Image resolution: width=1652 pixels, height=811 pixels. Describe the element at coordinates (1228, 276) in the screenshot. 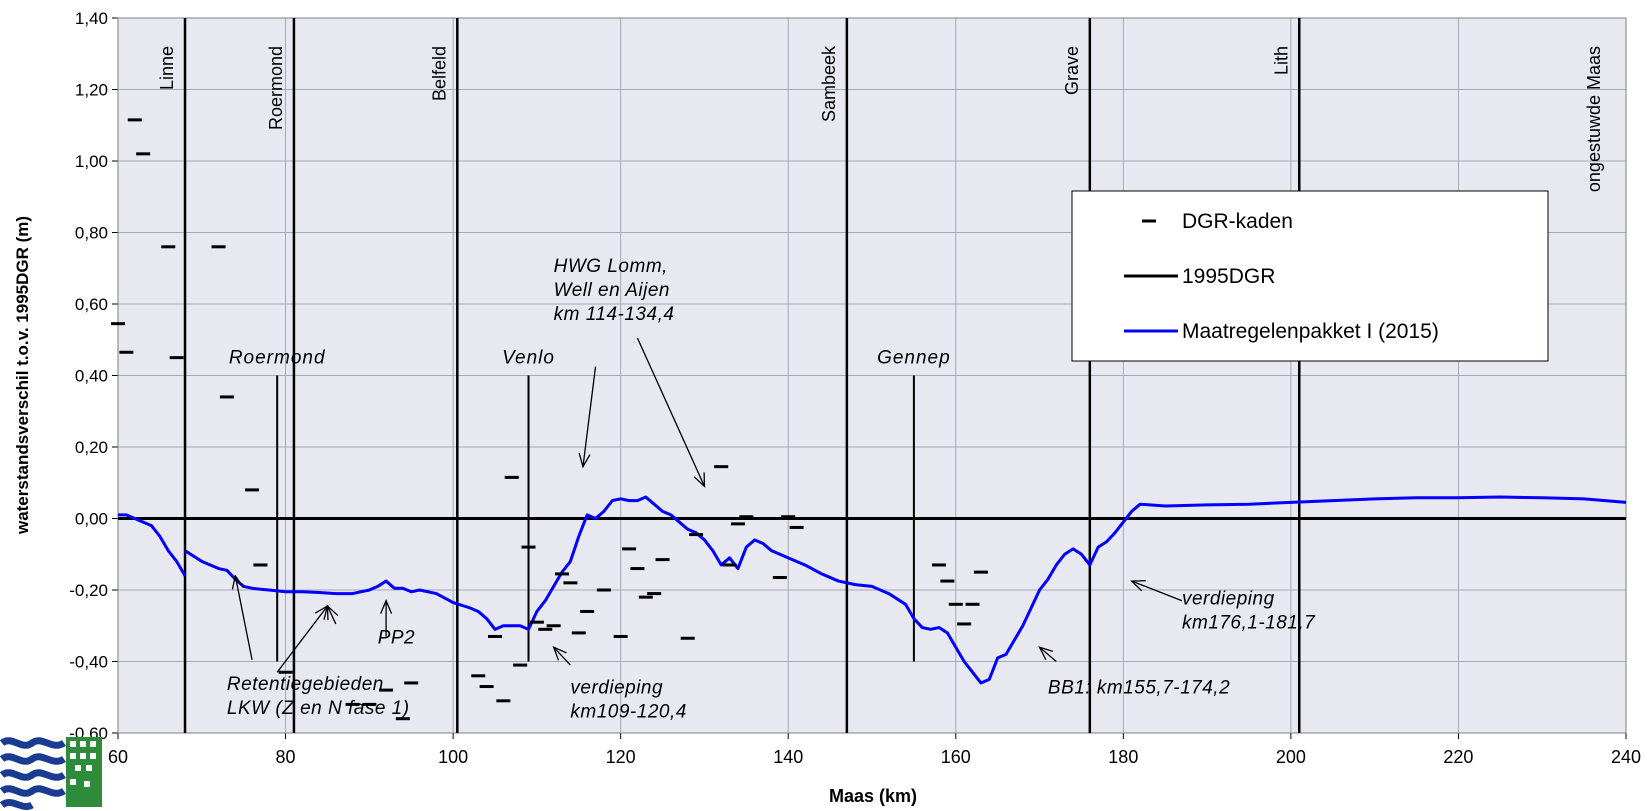

I see `legend-label: 1995DGR` at that location.